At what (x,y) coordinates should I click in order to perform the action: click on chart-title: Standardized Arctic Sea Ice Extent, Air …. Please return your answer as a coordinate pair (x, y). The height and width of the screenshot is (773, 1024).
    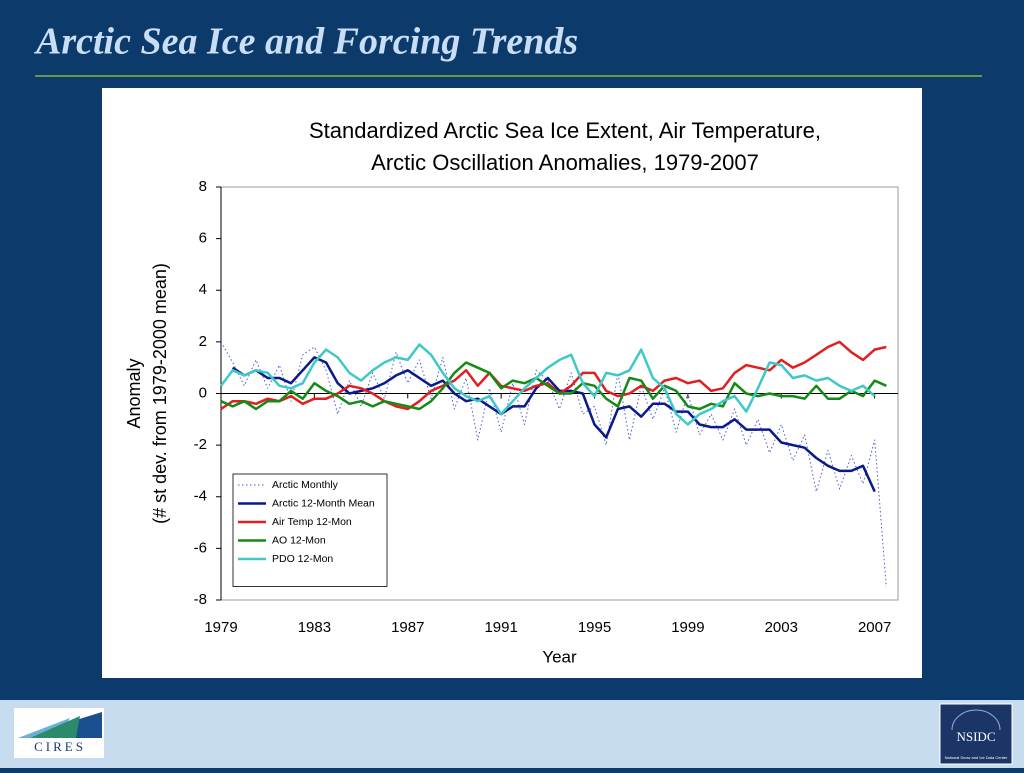
    Looking at the image, I should click on (565, 130).